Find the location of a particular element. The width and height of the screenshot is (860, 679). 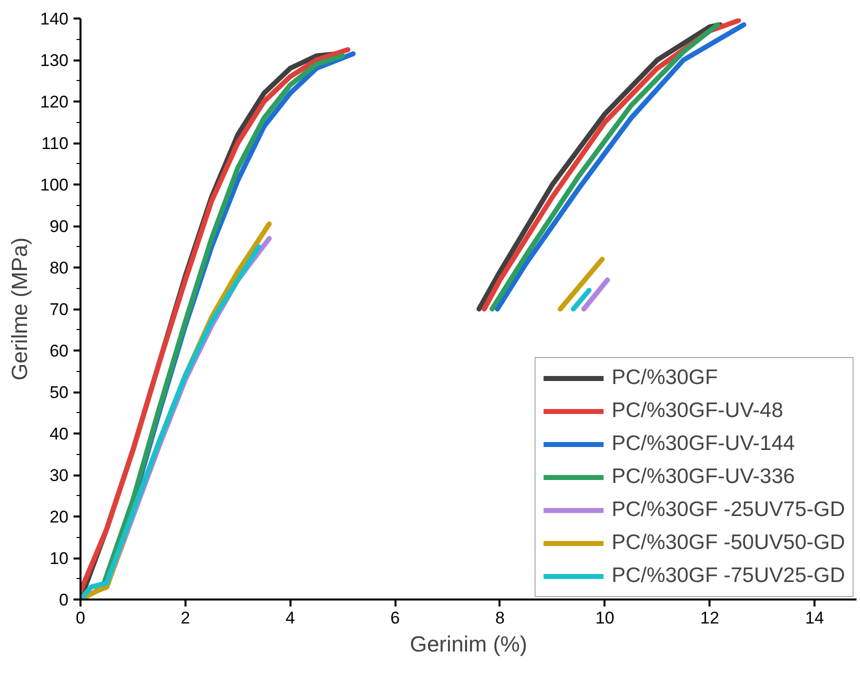

y-tick-label: 0 is located at coordinates (64, 600).